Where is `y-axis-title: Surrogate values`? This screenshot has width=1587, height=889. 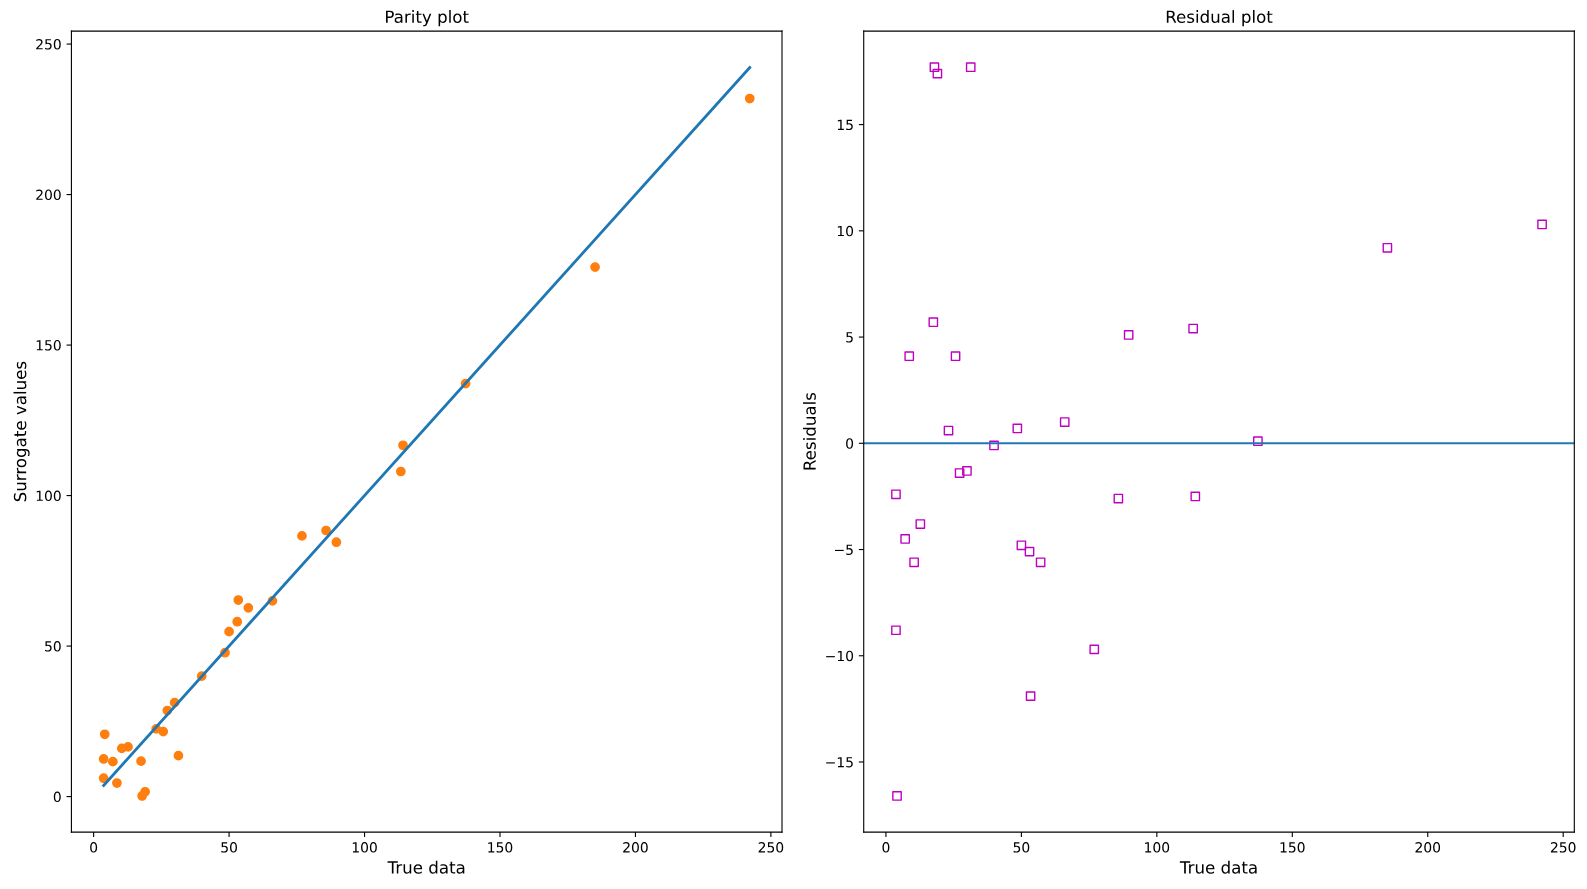 y-axis-title: Surrogate values is located at coordinates (21, 431).